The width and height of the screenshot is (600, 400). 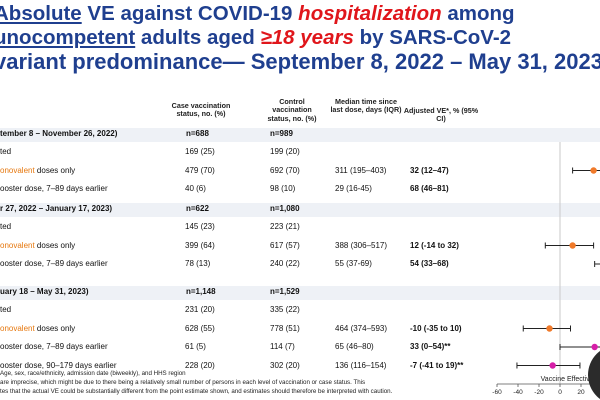 I want to click on adjusted-ve: 12 (-14 to 32), so click(x=434, y=245).